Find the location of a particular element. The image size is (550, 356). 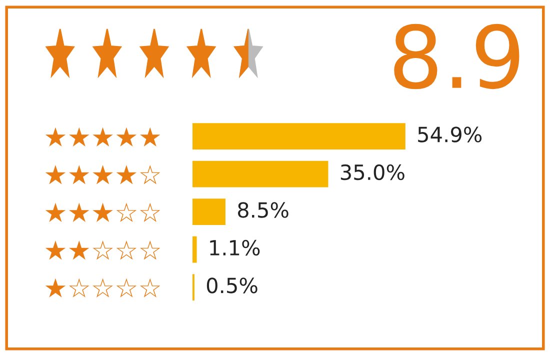

data-label: 8.5% is located at coordinates (263, 210).